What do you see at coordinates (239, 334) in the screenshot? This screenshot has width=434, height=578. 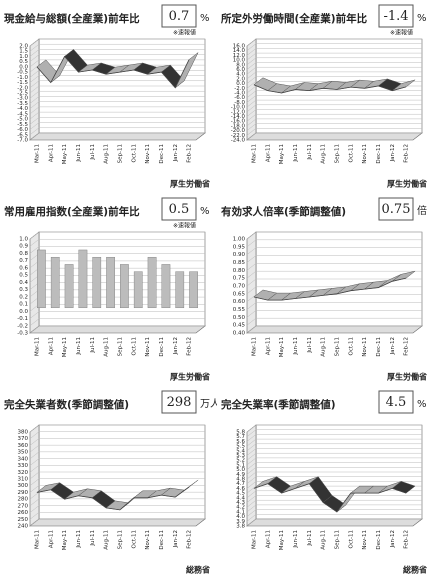 I see `y-tick-label: 0.40` at bounding box center [239, 334].